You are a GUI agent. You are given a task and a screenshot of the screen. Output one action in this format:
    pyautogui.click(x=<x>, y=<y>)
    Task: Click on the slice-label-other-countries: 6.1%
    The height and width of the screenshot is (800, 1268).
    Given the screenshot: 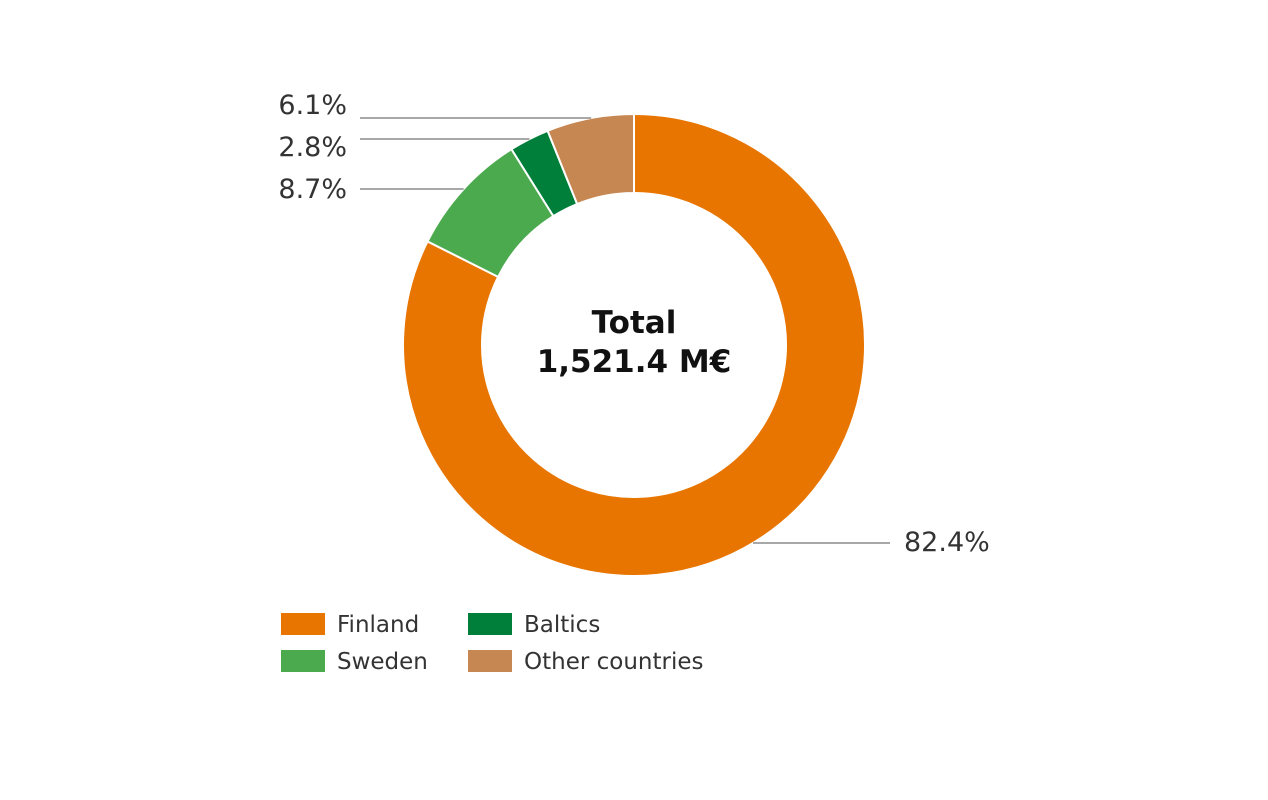 What is the action you would take?
    pyautogui.click(x=312, y=105)
    